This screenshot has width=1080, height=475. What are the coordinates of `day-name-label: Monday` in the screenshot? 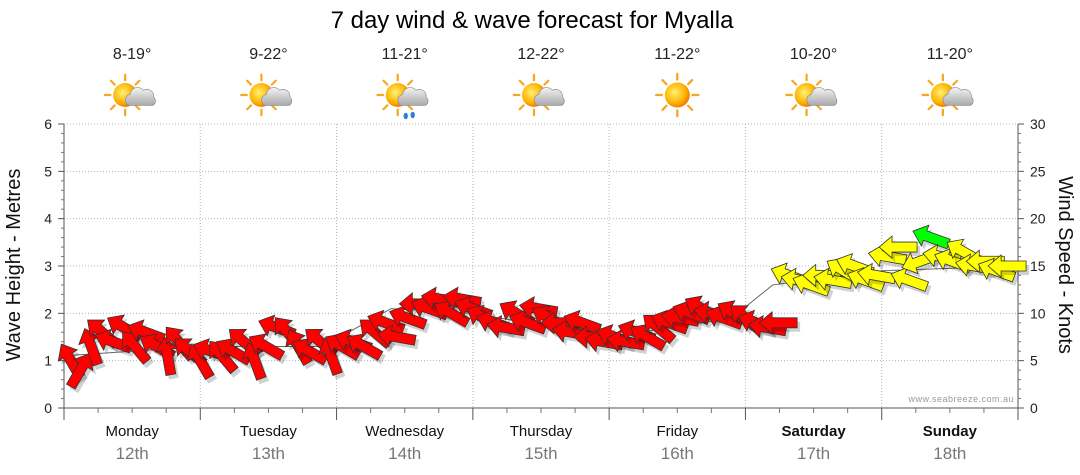 It's located at (132, 431).